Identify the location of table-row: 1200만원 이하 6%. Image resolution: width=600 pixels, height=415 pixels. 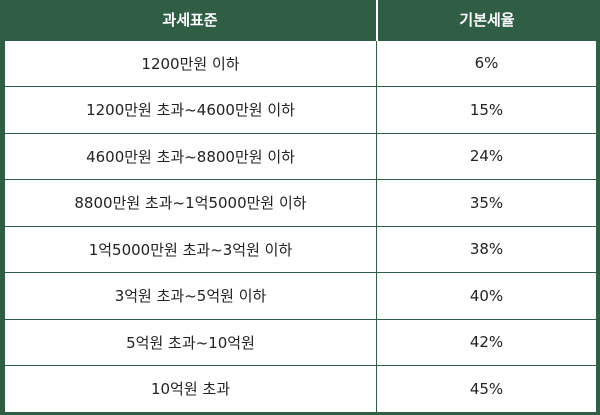
(300, 63).